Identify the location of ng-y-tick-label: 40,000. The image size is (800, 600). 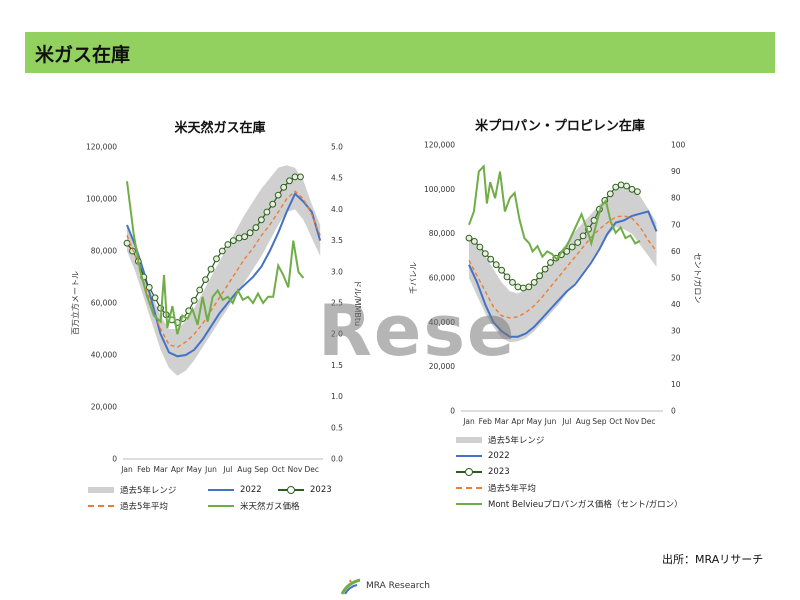
(104, 355).